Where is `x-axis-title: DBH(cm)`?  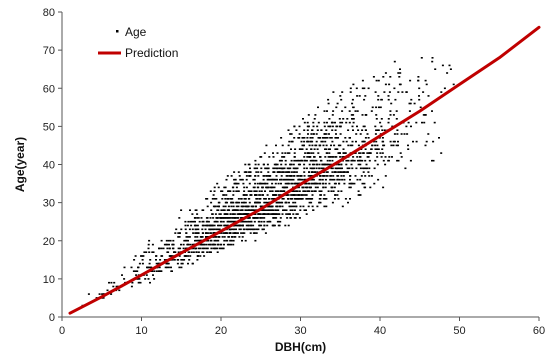 x-axis-title: DBH(cm) is located at coordinates (300, 347).